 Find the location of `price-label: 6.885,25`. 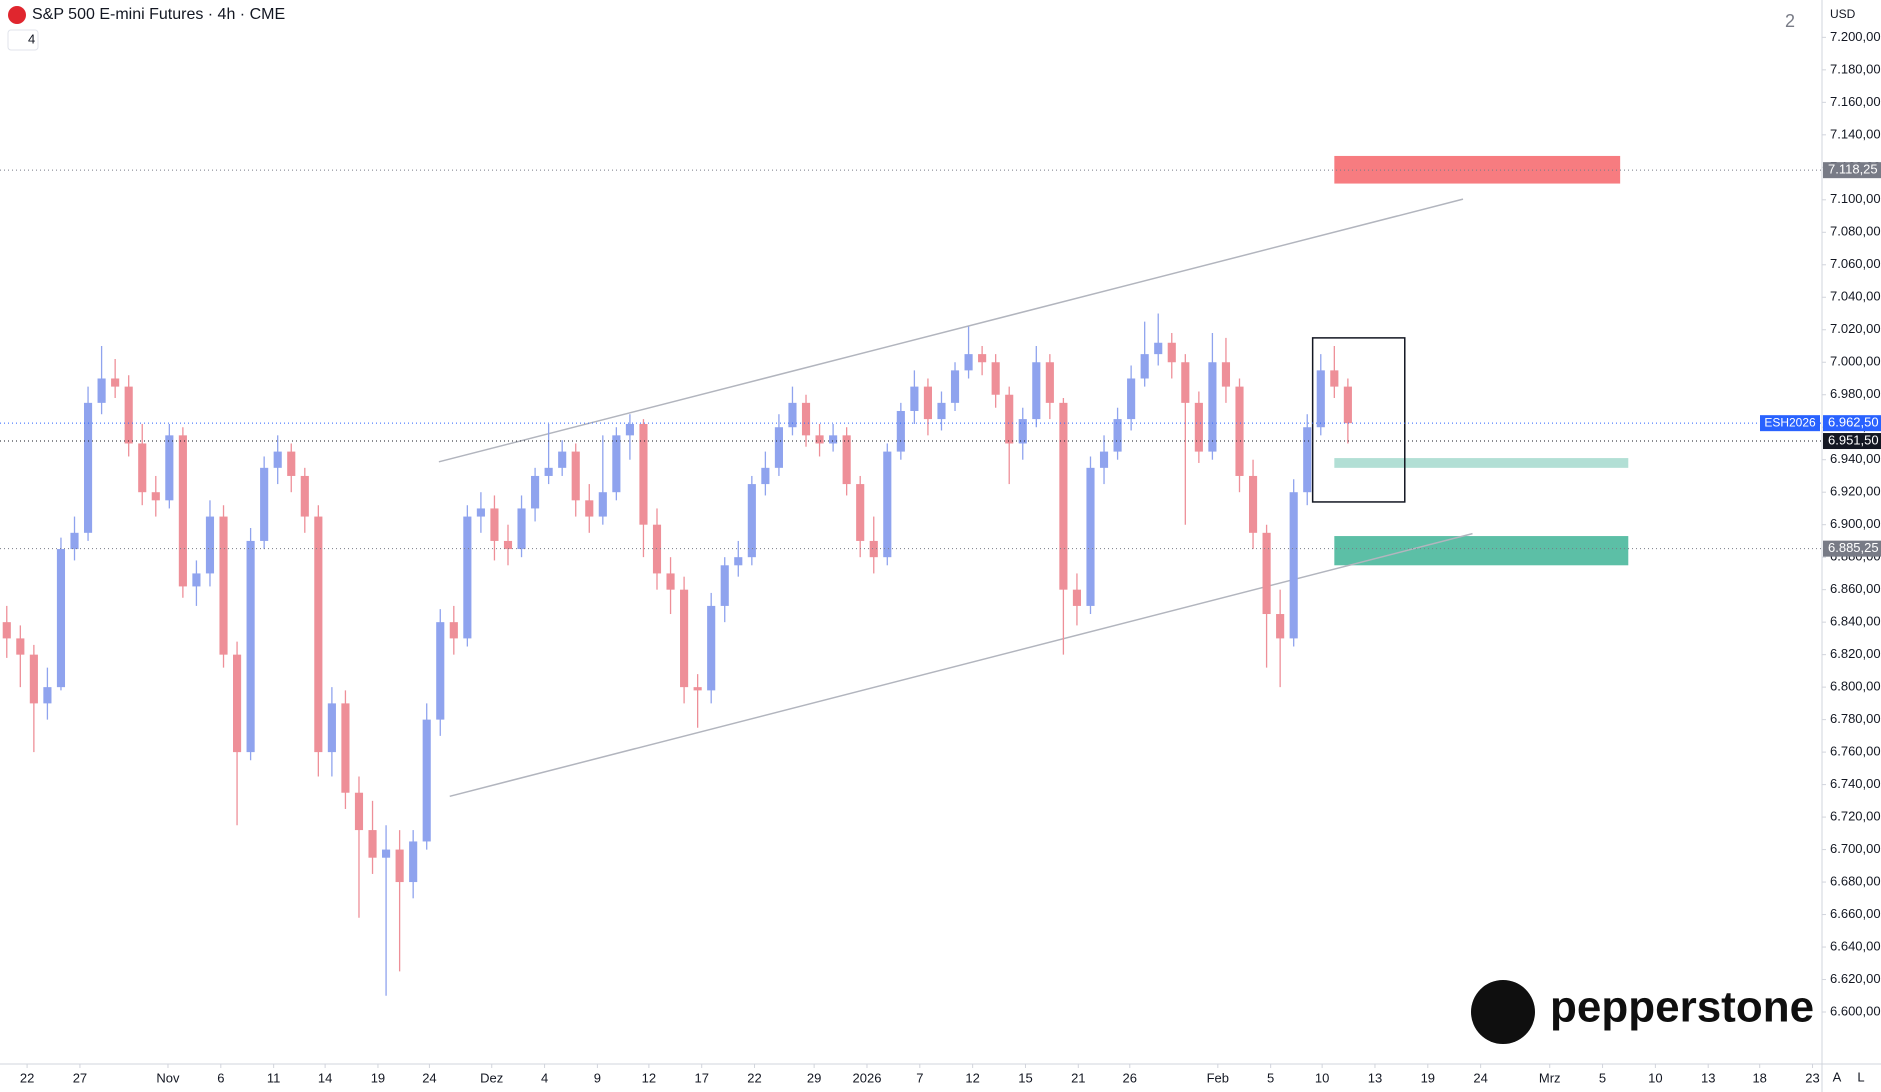

price-label: 6.885,25 is located at coordinates (1853, 547).